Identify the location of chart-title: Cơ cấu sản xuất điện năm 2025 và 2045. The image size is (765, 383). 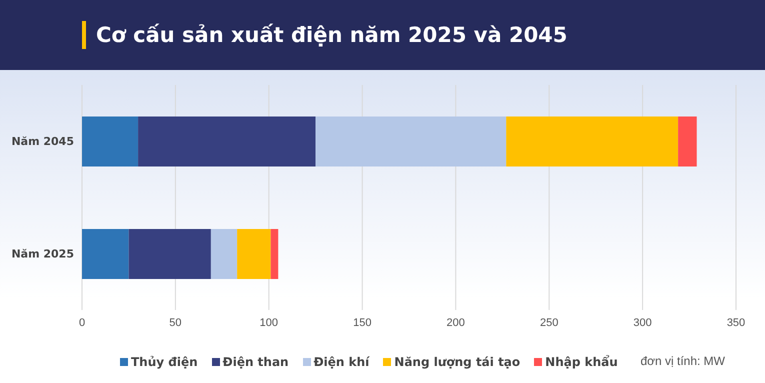
(332, 35).